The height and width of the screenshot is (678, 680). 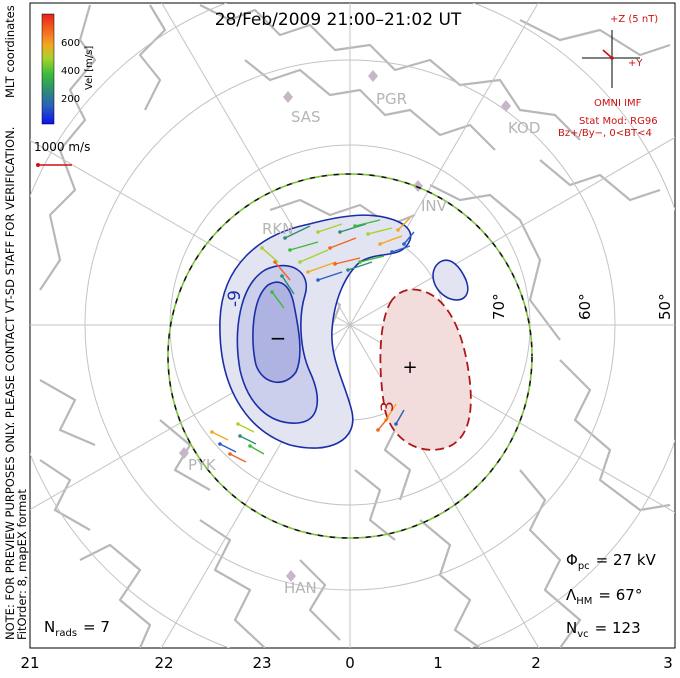 I want to click on mlt-label-22: 22, so click(x=163, y=663).